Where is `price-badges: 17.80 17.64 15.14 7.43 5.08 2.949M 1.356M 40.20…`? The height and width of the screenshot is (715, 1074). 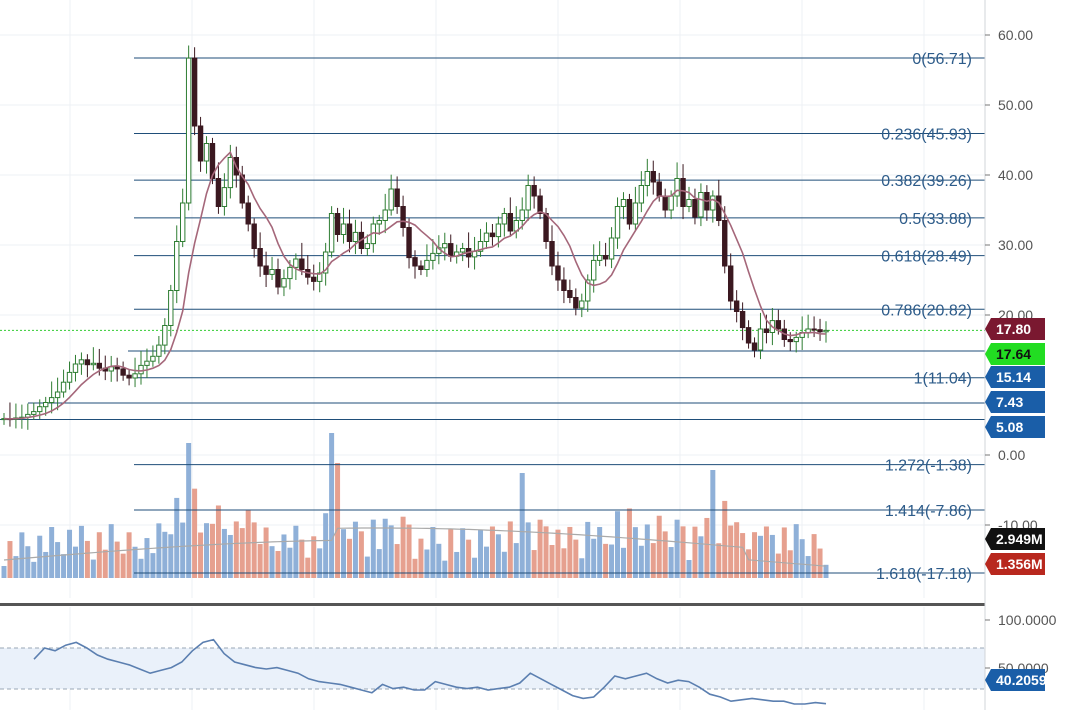 price-badges: 17.80 17.64 15.14 7.43 5.08 2.949M 1.356M 40.20… is located at coordinates (1016, 504).